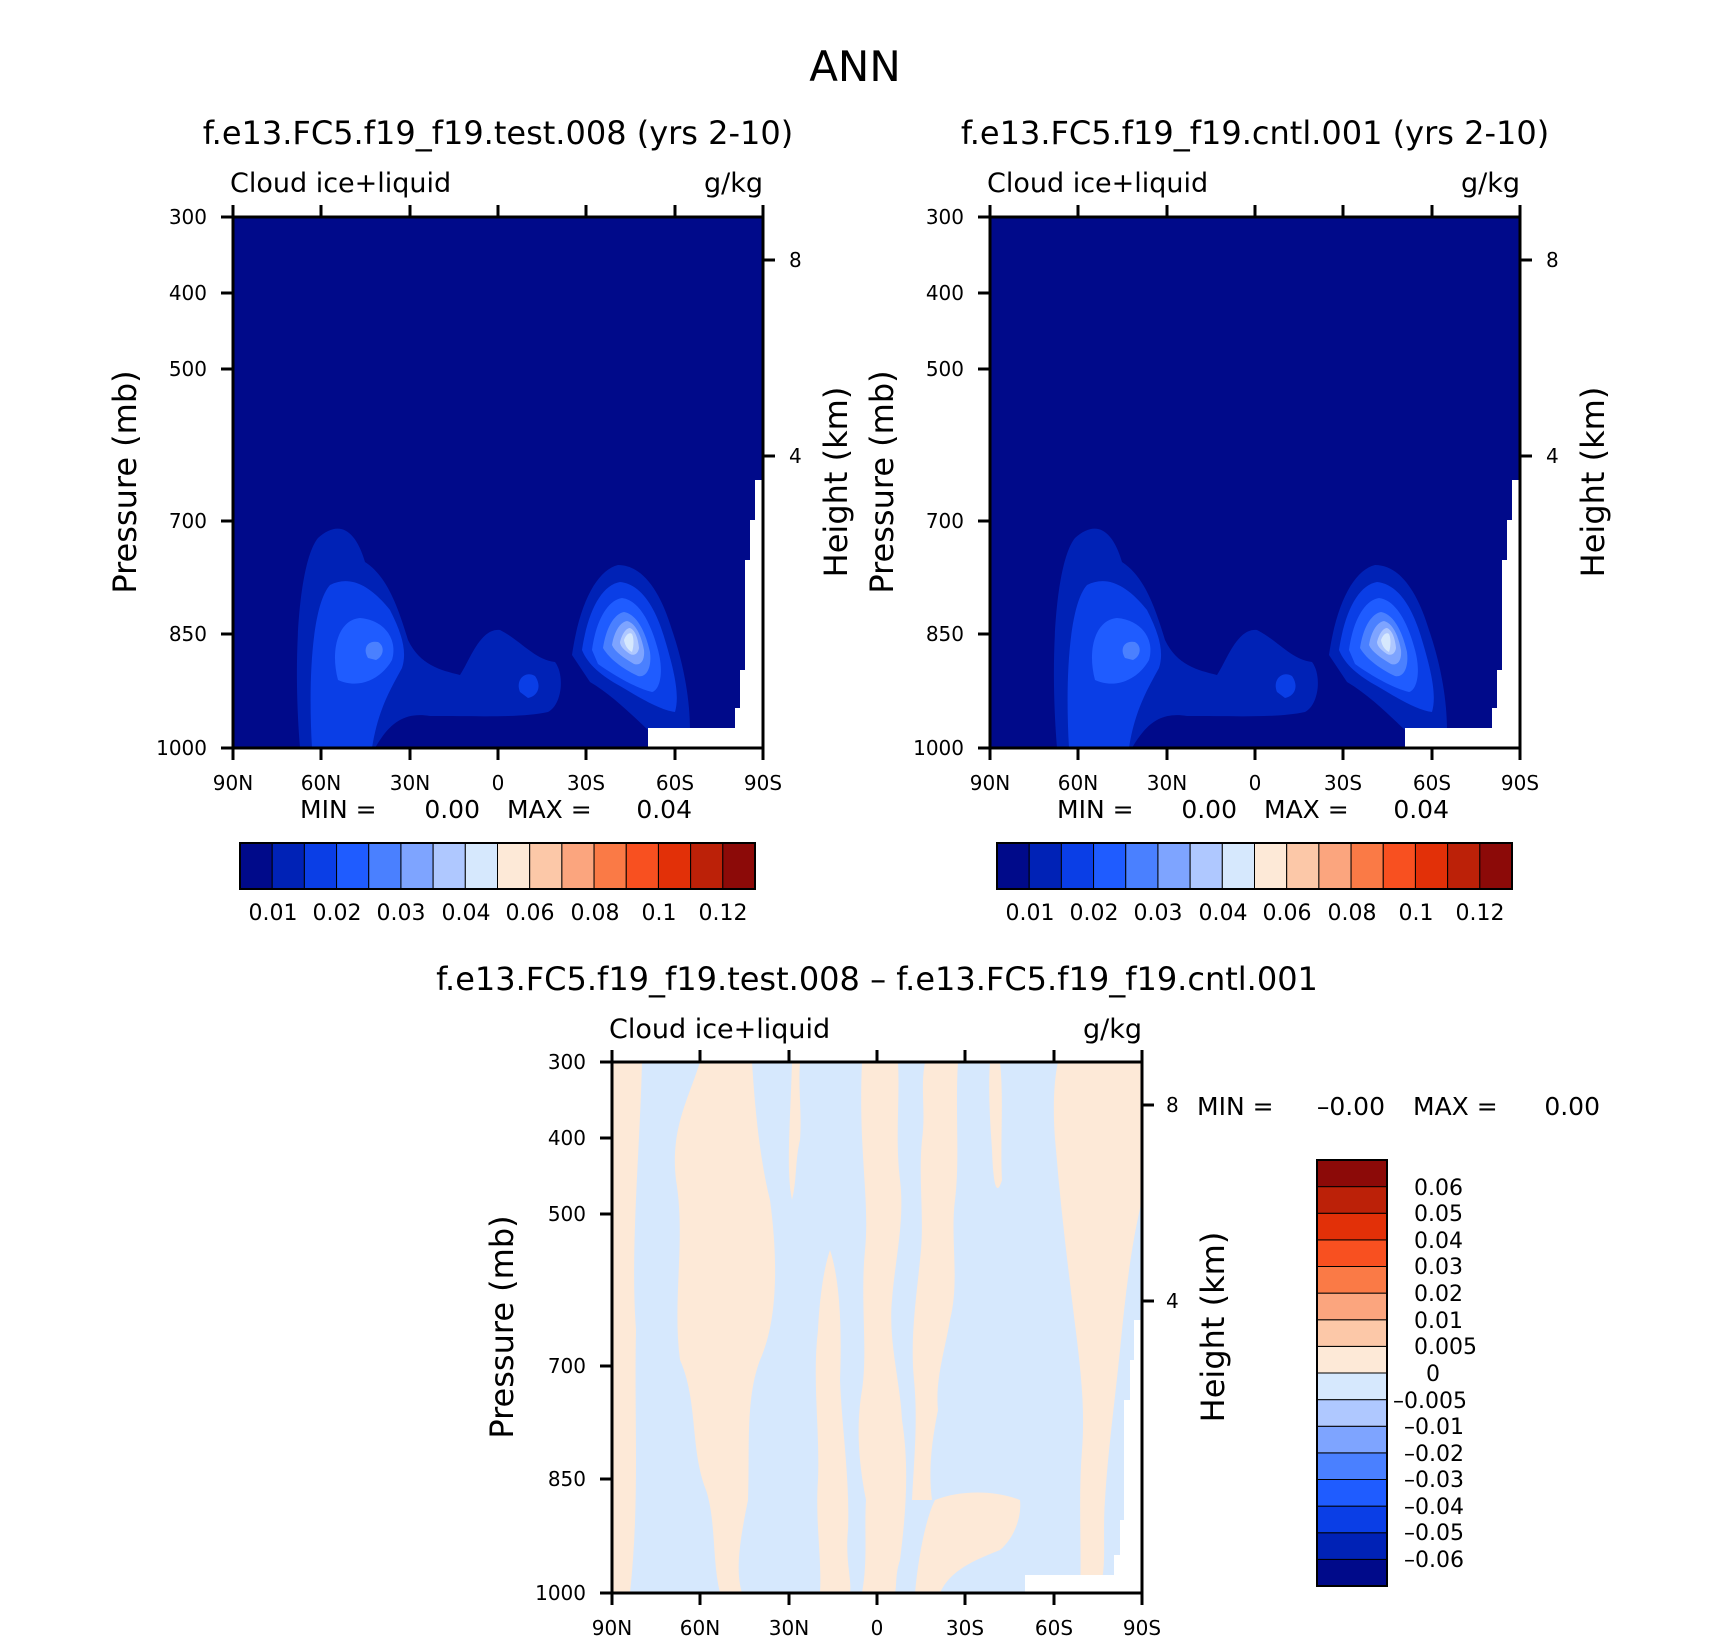 The image size is (1710, 1636). Describe the element at coordinates (1480, 913) in the screenshot. I see `panel-cntl-colorbar-label: 0.12` at that location.